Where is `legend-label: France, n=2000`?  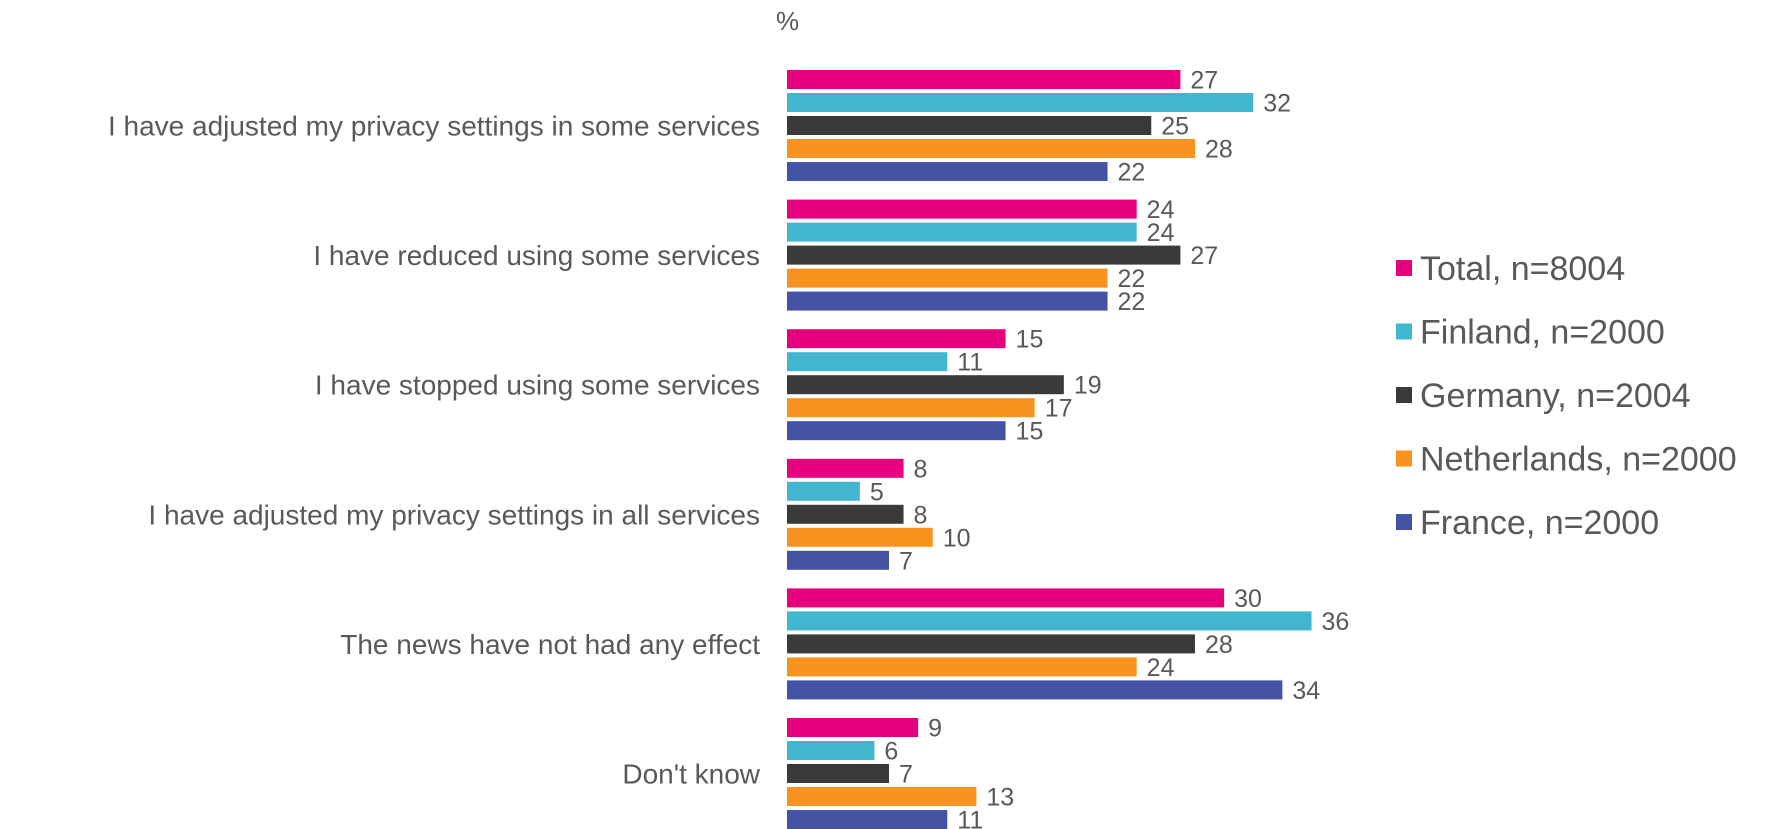
legend-label: France, n=2000 is located at coordinates (1539, 523).